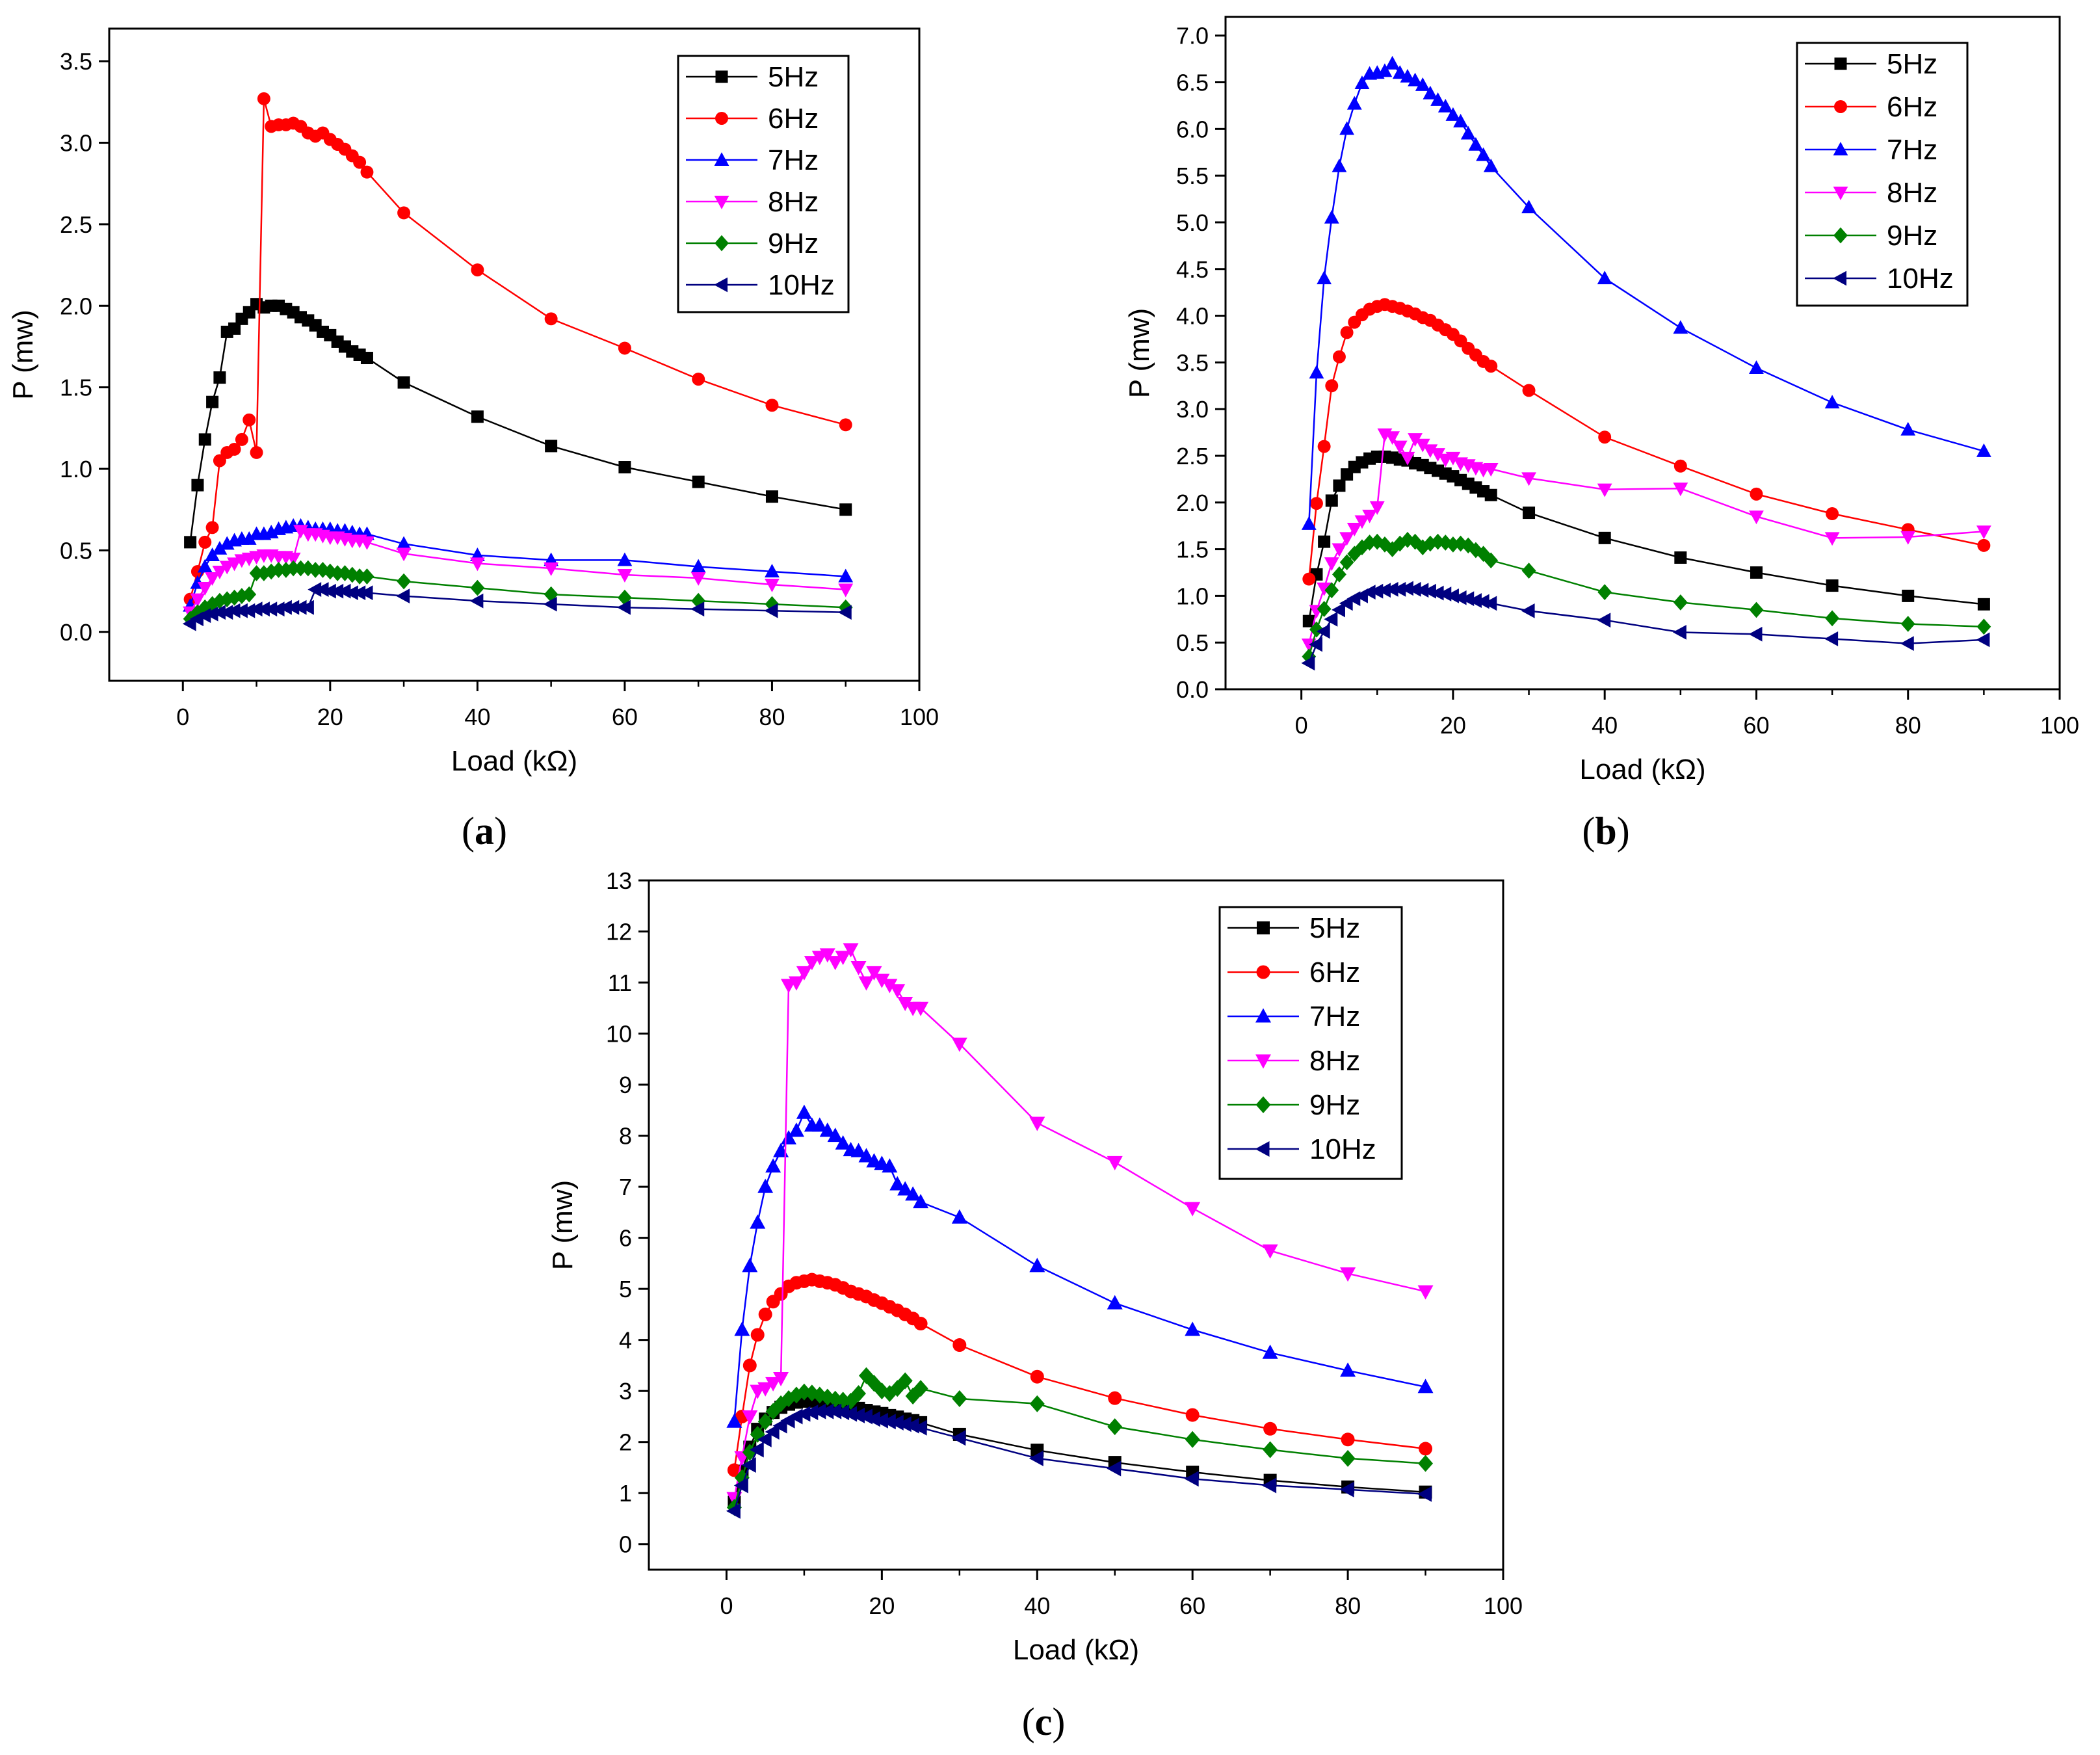  Describe the element at coordinates (1192, 456) in the screenshot. I see `y-tick-label: 2.5` at that location.